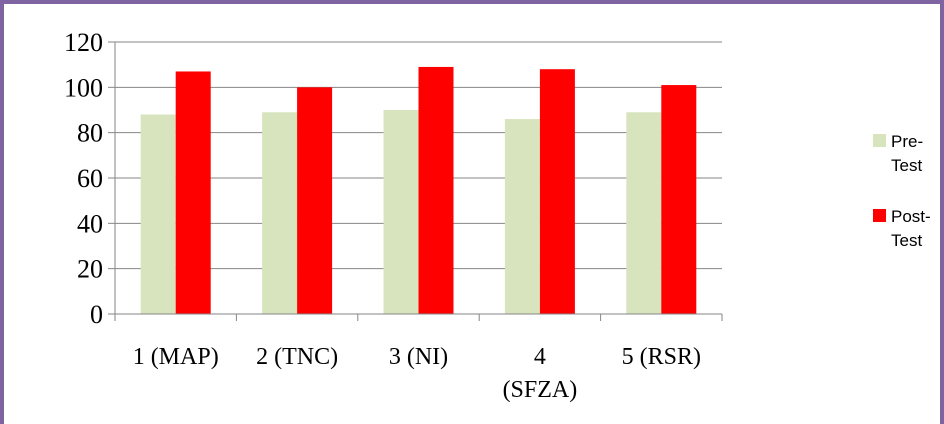 The image size is (944, 424). Describe the element at coordinates (176, 357) in the screenshot. I see `x-tick-label: 1 (MAP)` at that location.